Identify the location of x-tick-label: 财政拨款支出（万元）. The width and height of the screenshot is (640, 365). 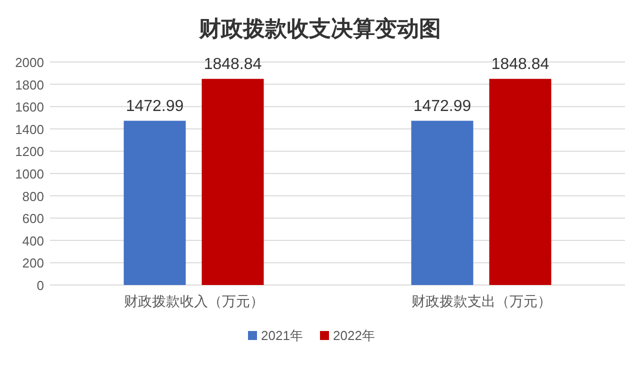
(481, 302).